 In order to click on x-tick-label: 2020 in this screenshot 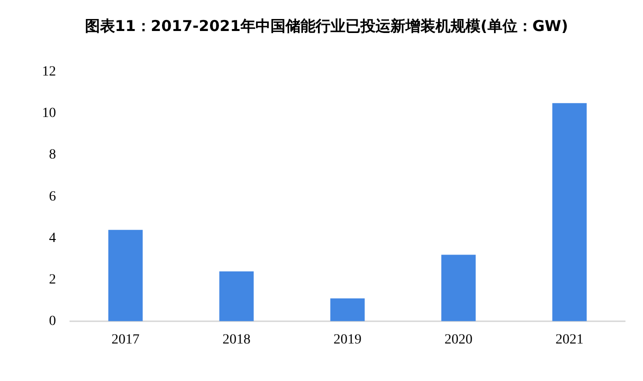, I will do `click(458, 340)`.